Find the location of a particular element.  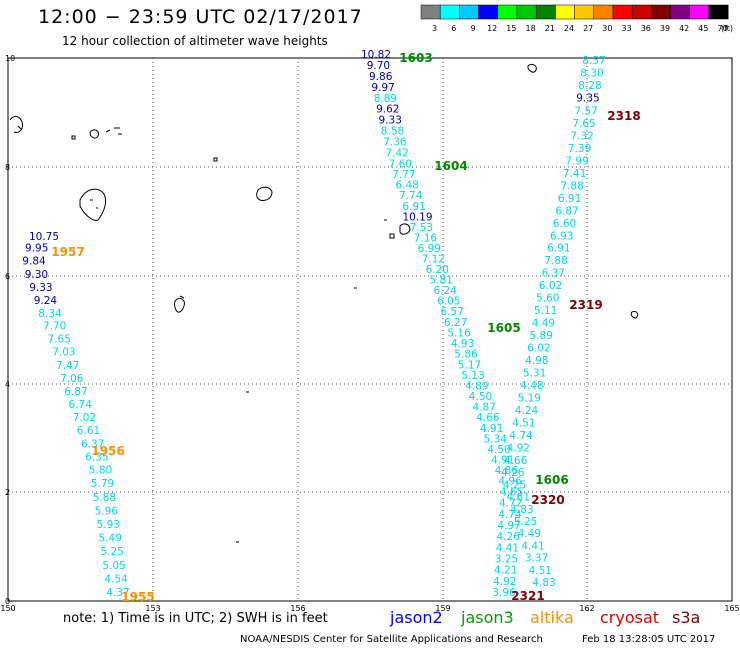

wave-height-value: 4.51 is located at coordinates (540, 571).